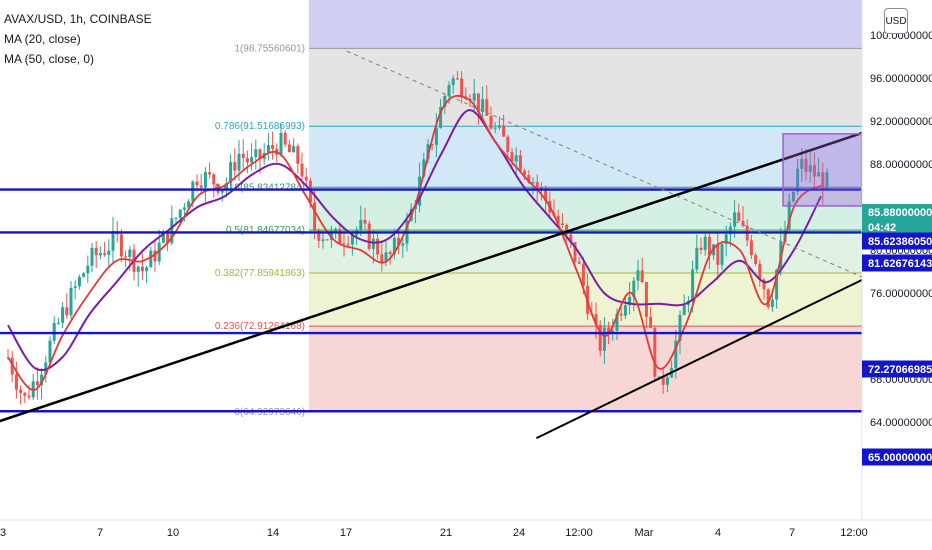 The height and width of the screenshot is (550, 932). Describe the element at coordinates (260, 273) in the screenshot. I see `fib-label: 0.382(77.85941863)` at that location.